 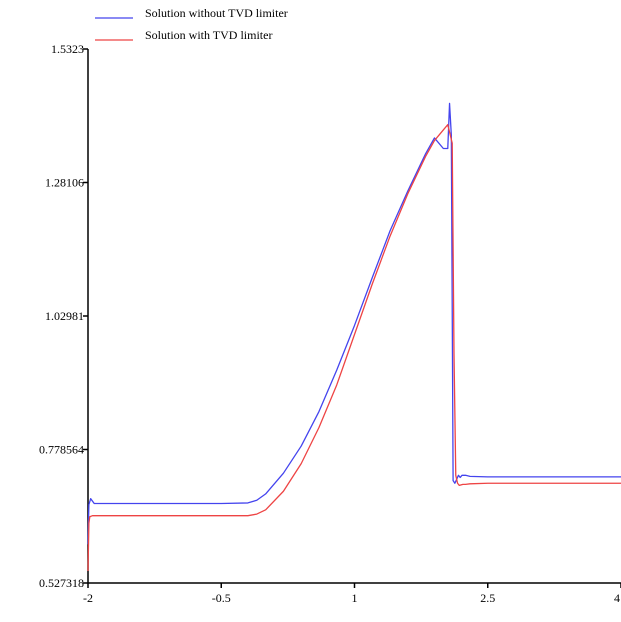 I want to click on y-tick-label: 1.5323, so click(x=67, y=49).